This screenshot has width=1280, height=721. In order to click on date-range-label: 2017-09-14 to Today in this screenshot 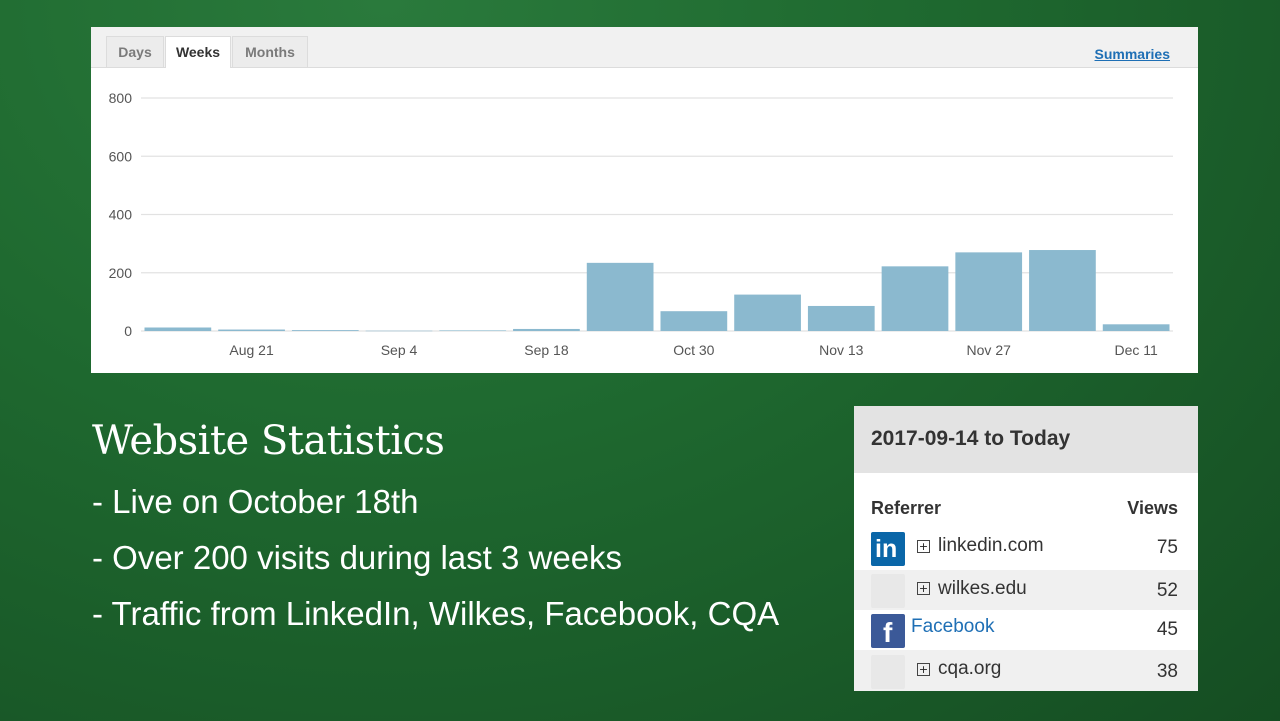, I will do `click(971, 438)`.